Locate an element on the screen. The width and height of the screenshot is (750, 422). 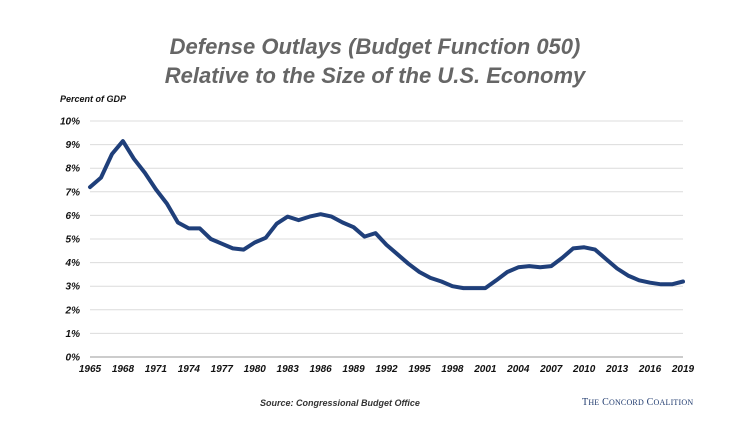
y-axis-label: Percent of GDP is located at coordinates (93, 99).